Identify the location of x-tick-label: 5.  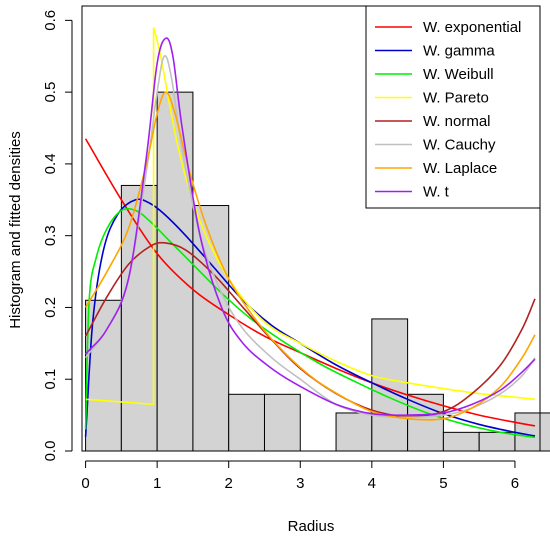
(443, 483).